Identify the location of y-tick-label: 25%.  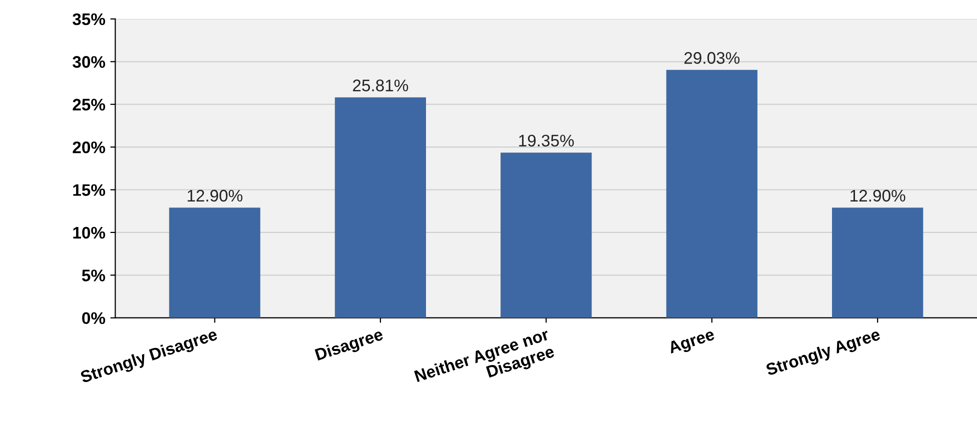
(89, 104).